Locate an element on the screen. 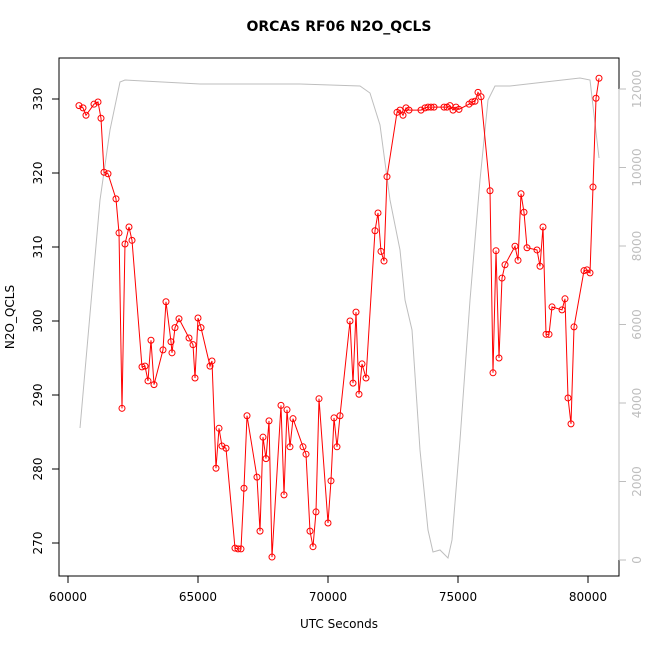  y-tick-label: 330 is located at coordinates (38, 99).